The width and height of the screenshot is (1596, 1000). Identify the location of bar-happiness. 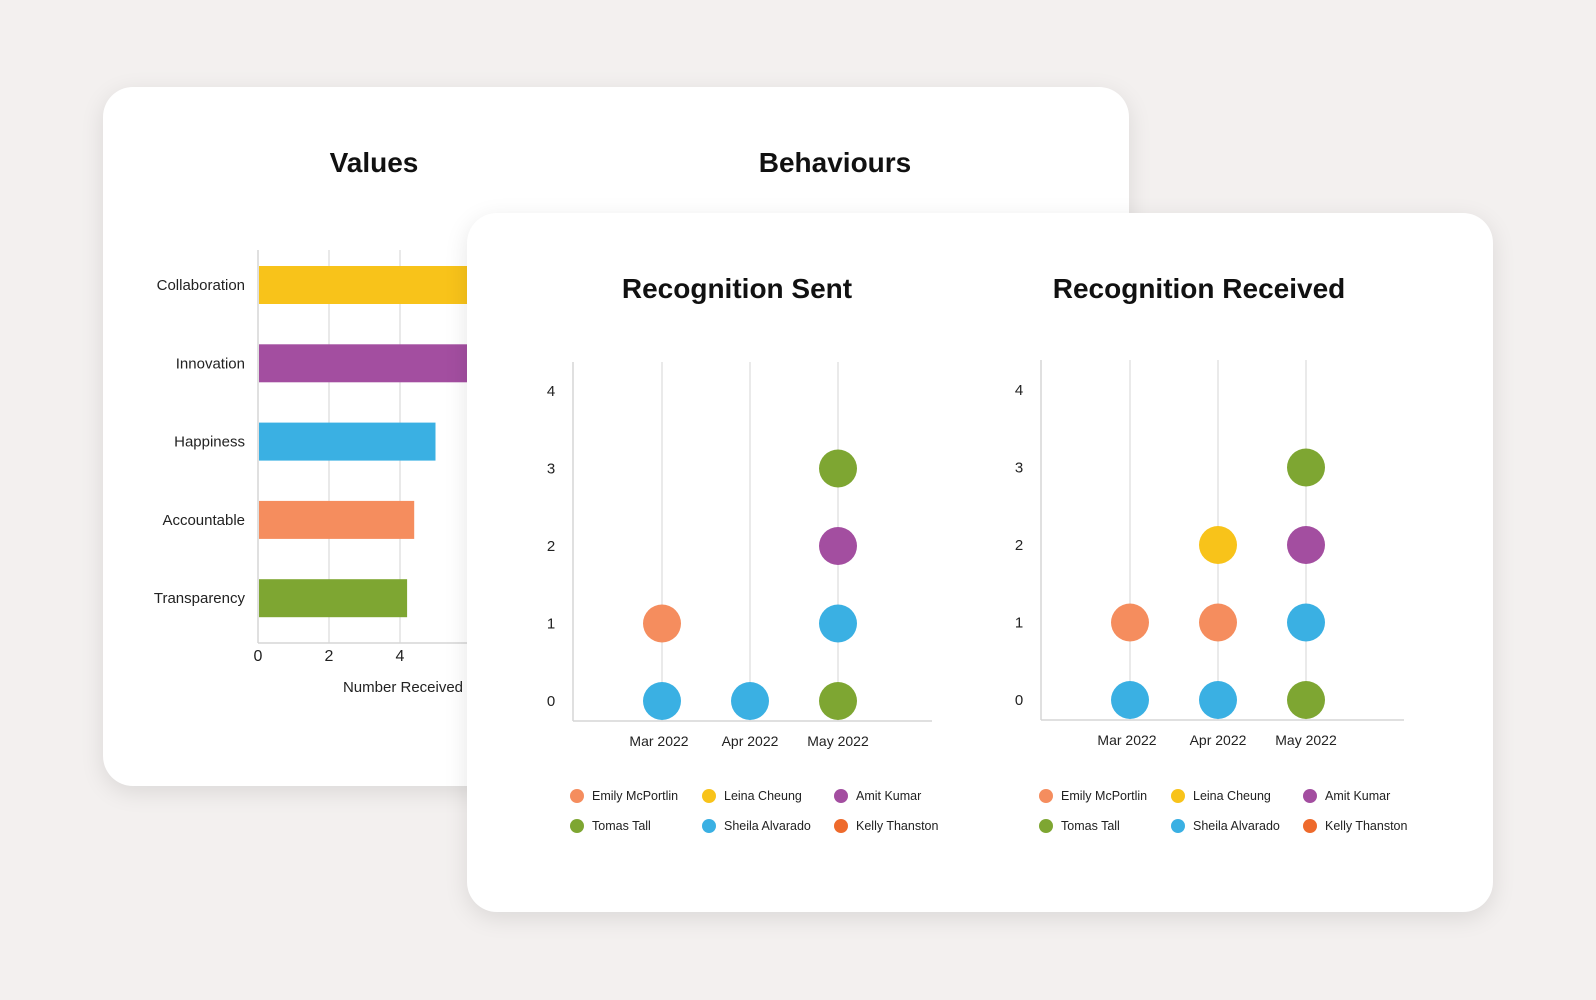
(347, 441).